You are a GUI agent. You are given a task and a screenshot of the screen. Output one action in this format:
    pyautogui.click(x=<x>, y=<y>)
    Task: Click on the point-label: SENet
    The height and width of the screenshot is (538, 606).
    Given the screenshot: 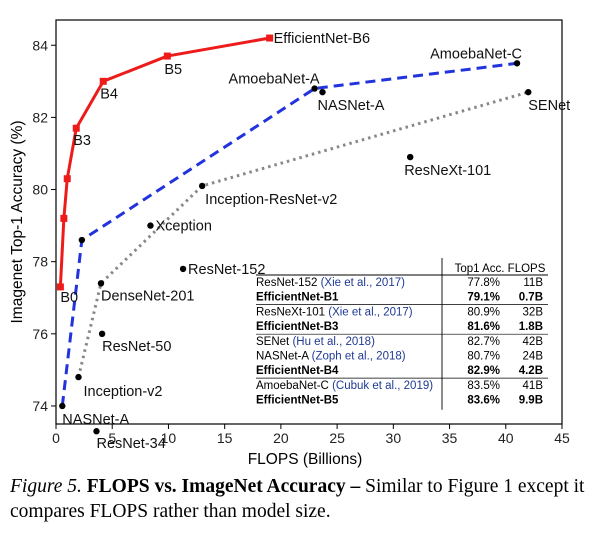 What is the action you would take?
    pyautogui.click(x=549, y=106)
    